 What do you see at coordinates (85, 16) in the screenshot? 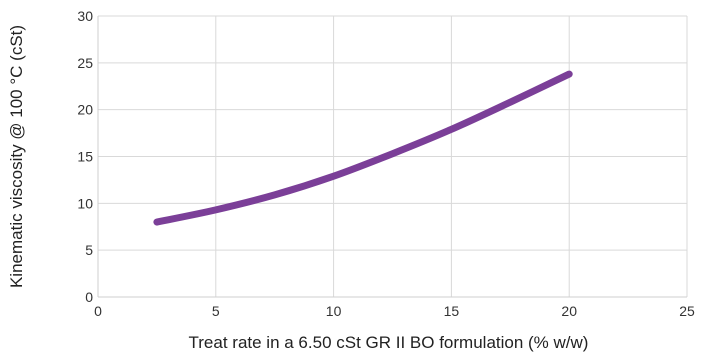
I see `y-tick-label: 30` at bounding box center [85, 16].